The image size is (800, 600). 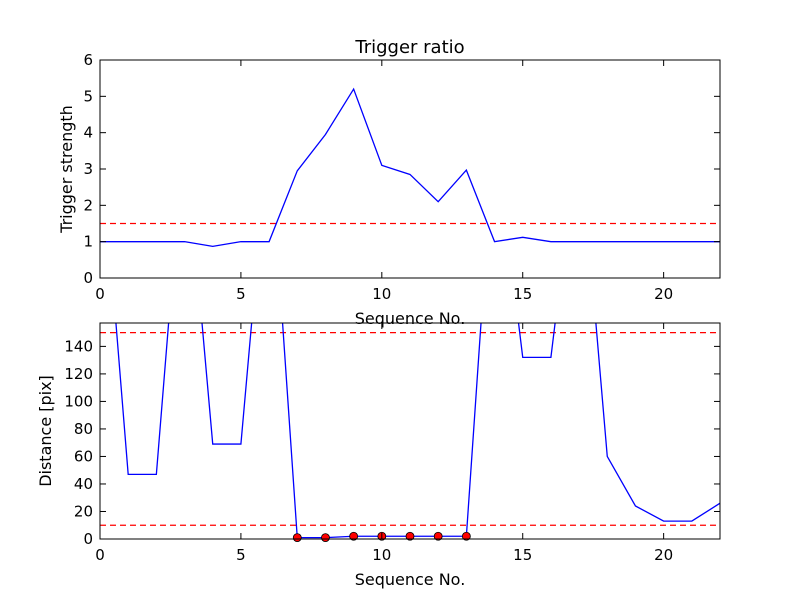 What do you see at coordinates (88, 169) in the screenshot?
I see `top-y-tick-label-3: 3` at bounding box center [88, 169].